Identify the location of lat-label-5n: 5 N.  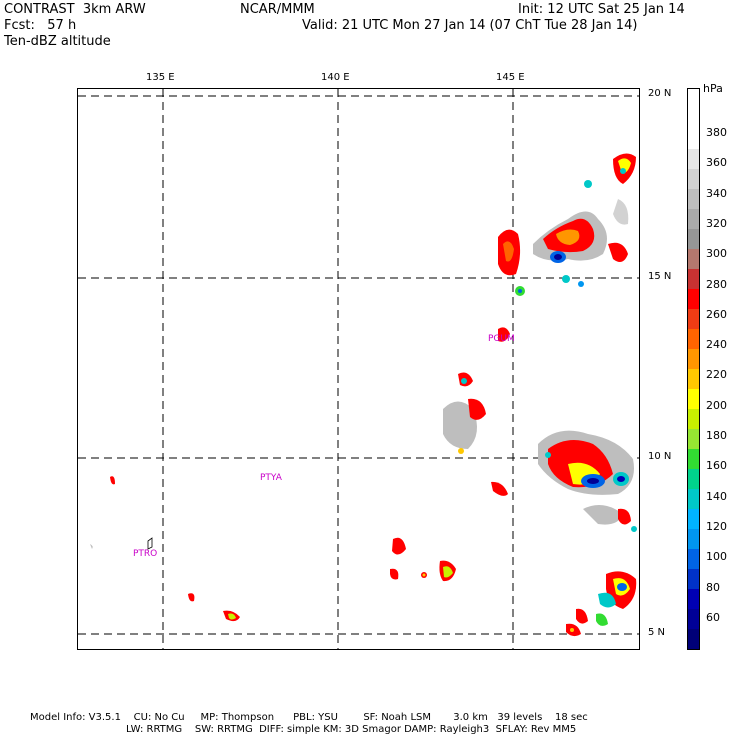
(657, 632).